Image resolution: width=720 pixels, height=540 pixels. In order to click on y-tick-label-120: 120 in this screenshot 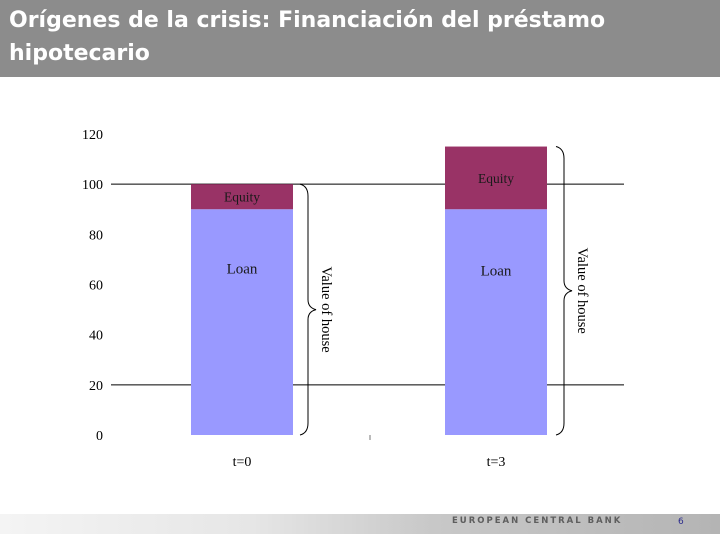, I will do `click(92, 135)`.